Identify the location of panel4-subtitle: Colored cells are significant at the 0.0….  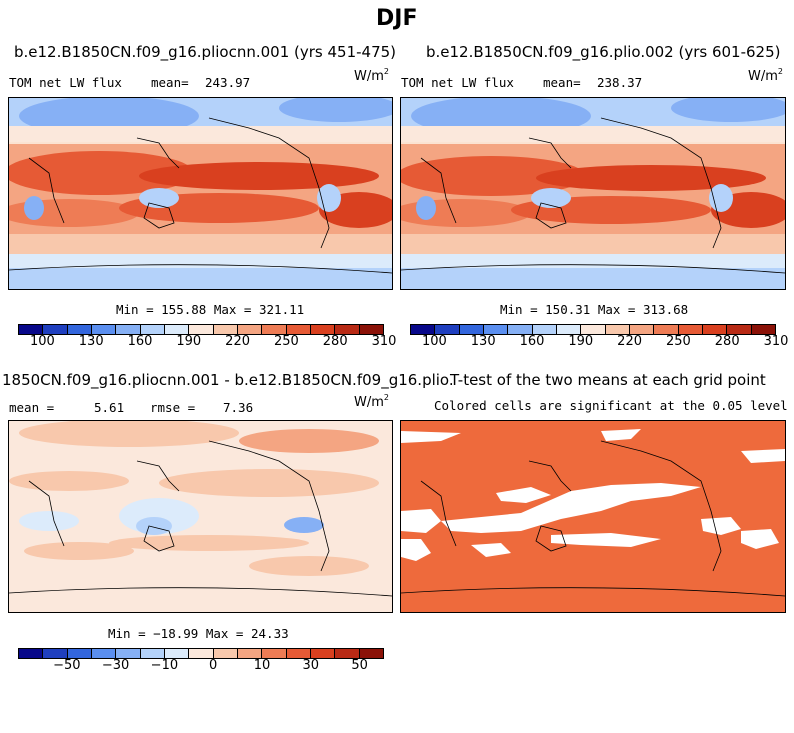
(611, 405).